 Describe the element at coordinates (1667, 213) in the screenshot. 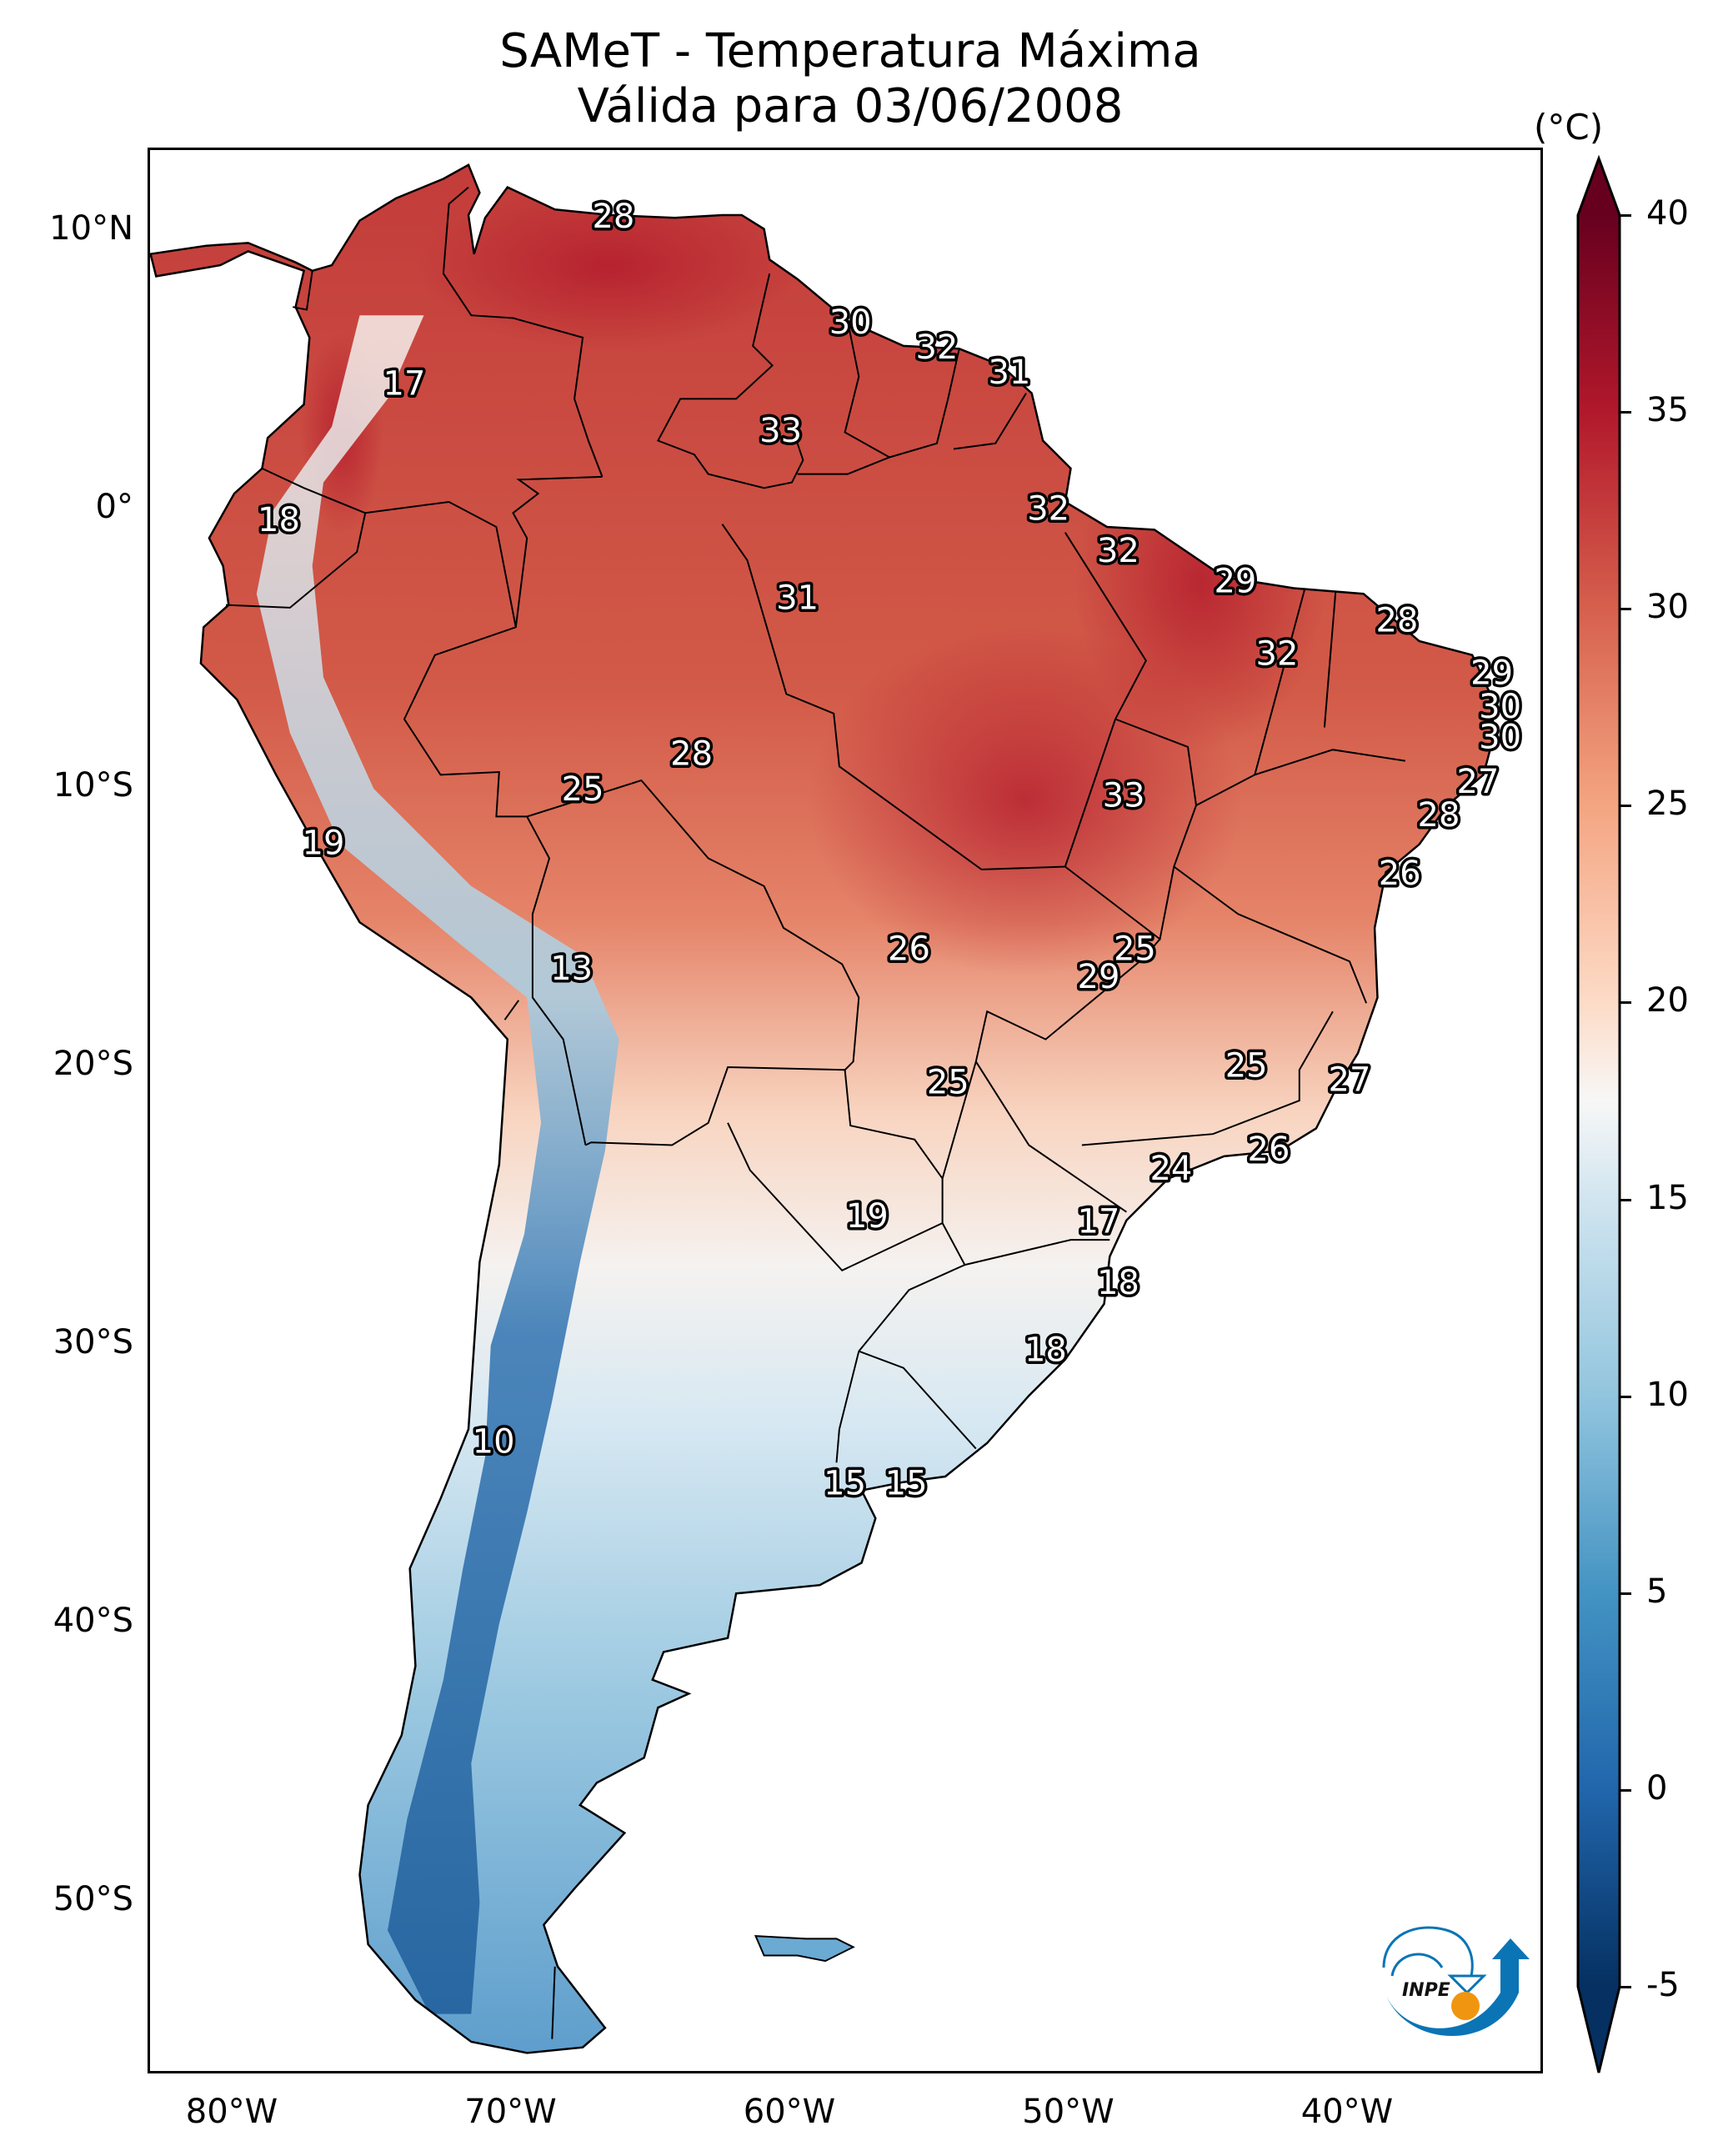

I see `colorbar-tick-label: 40` at that location.